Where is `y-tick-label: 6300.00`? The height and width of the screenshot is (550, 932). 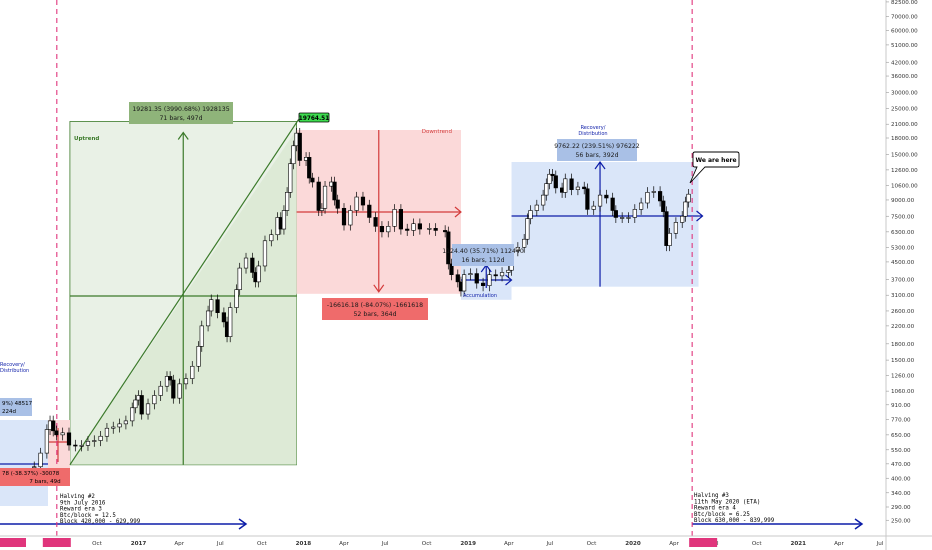 y-tick-label: 6300.00 is located at coordinates (903, 233).